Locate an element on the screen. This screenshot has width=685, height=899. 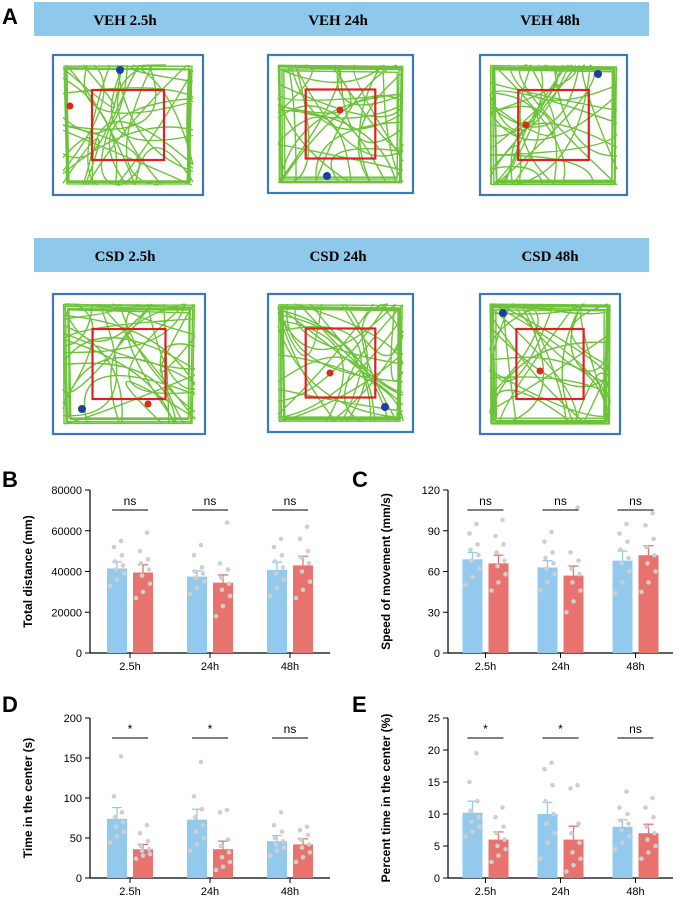
y-tick-label: 15 is located at coordinates (434, 783).